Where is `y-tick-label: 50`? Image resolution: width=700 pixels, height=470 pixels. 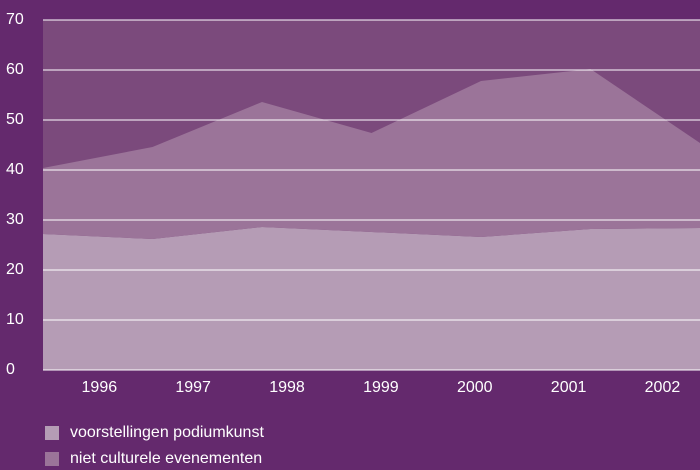 y-tick-label: 50 is located at coordinates (15, 119).